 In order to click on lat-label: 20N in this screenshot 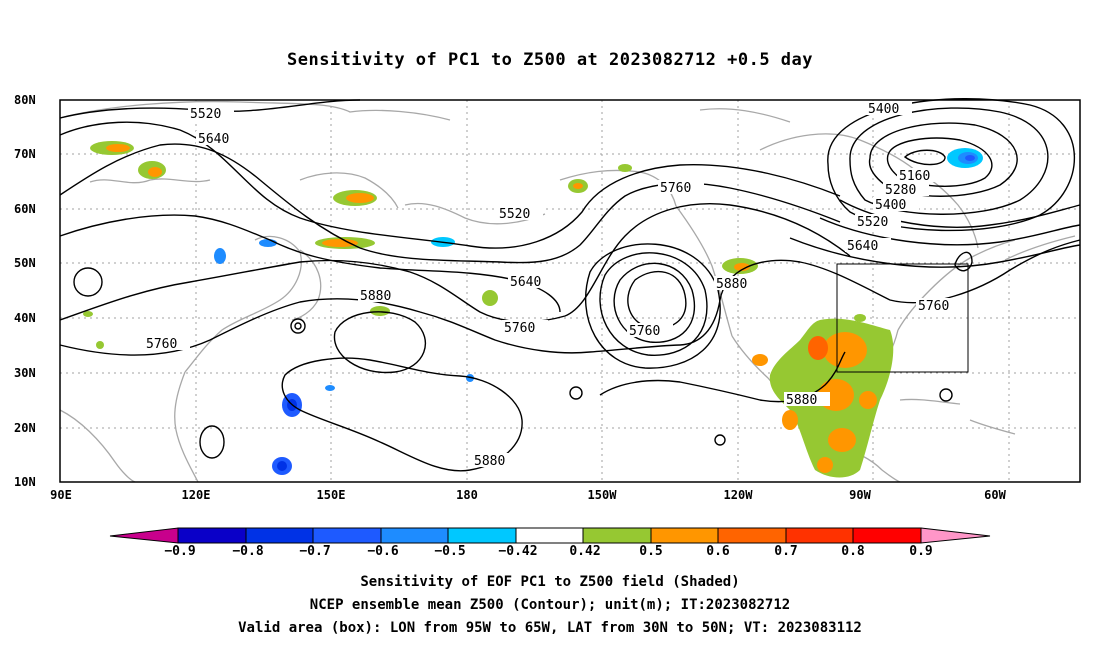, I will do `click(25, 428)`.